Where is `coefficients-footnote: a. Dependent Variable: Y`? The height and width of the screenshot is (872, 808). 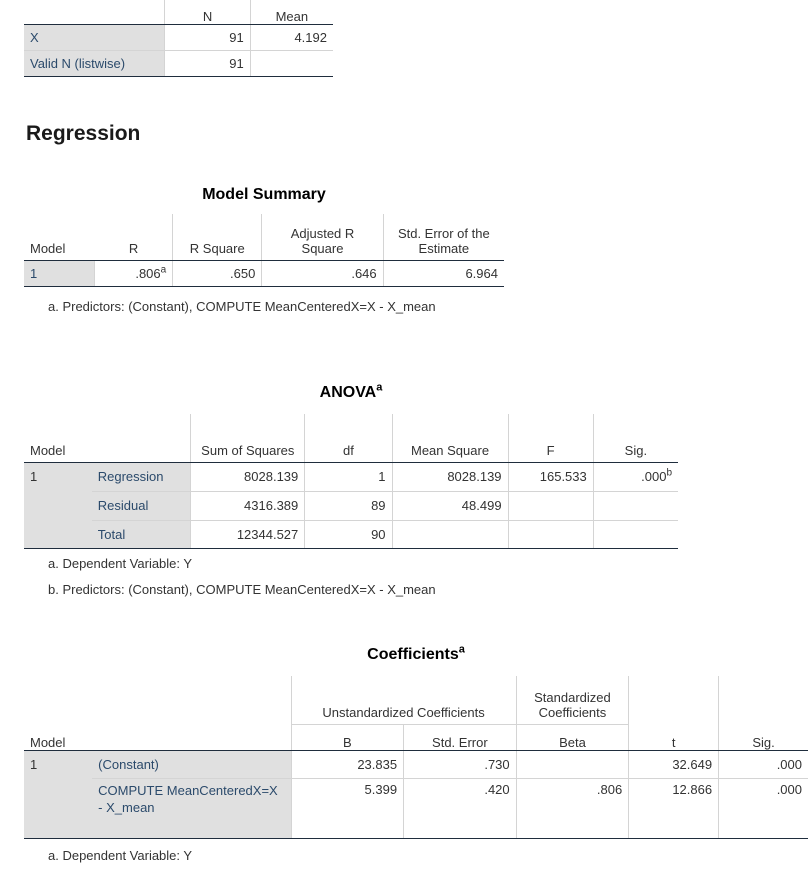 coefficients-footnote: a. Dependent Variable: Y is located at coordinates (120, 855).